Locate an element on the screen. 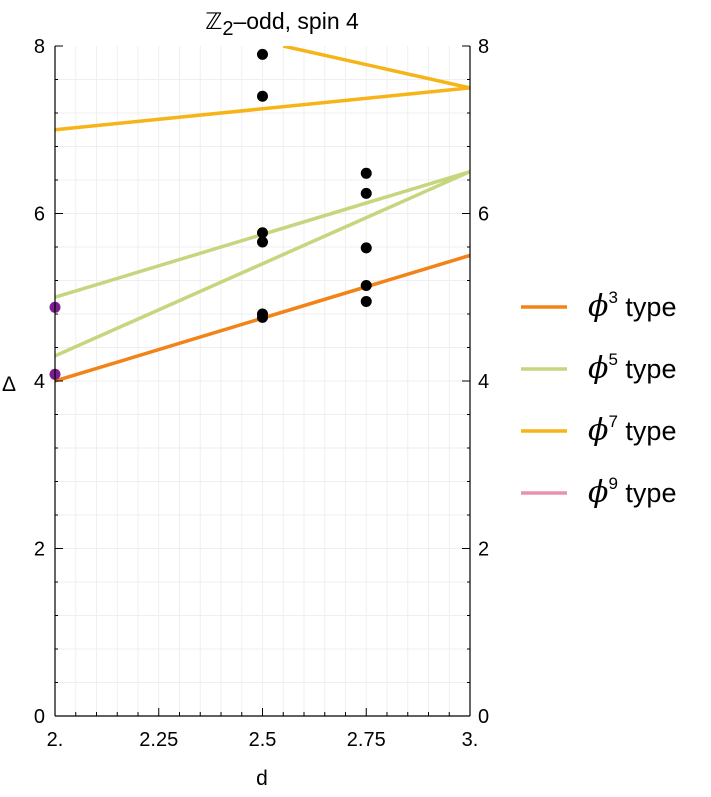 The height and width of the screenshot is (797, 711). y-axis-label: Δ is located at coordinates (9, 384).